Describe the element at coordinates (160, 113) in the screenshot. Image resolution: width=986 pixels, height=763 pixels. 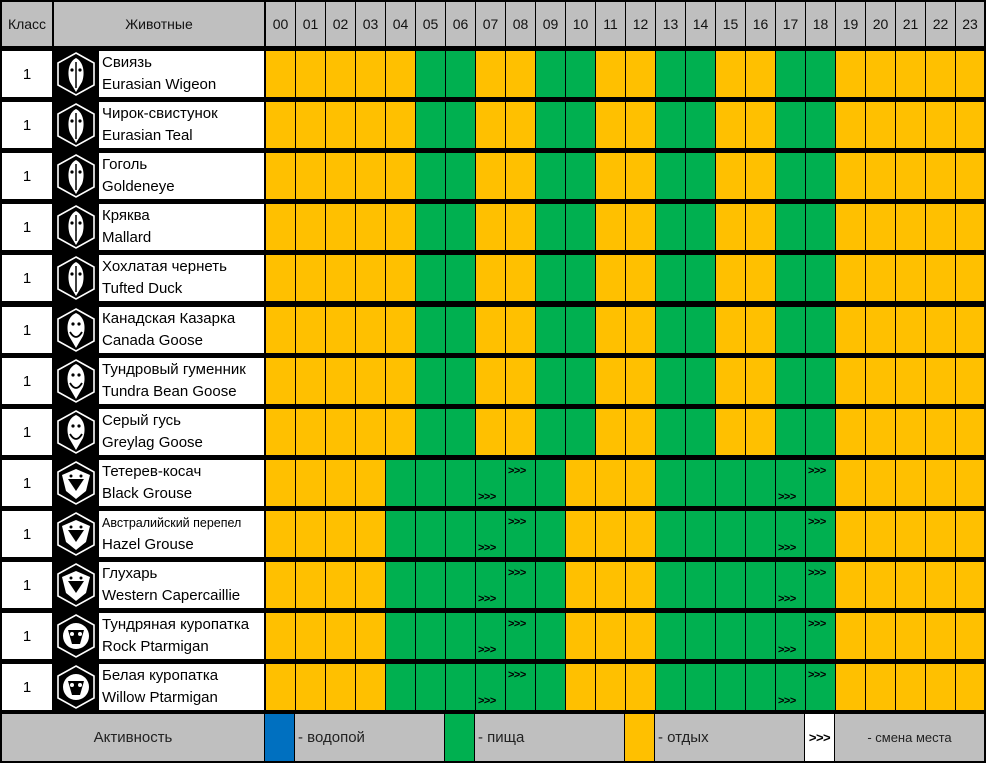
I see `animal-name-ru: Чирок-свистунок` at that location.